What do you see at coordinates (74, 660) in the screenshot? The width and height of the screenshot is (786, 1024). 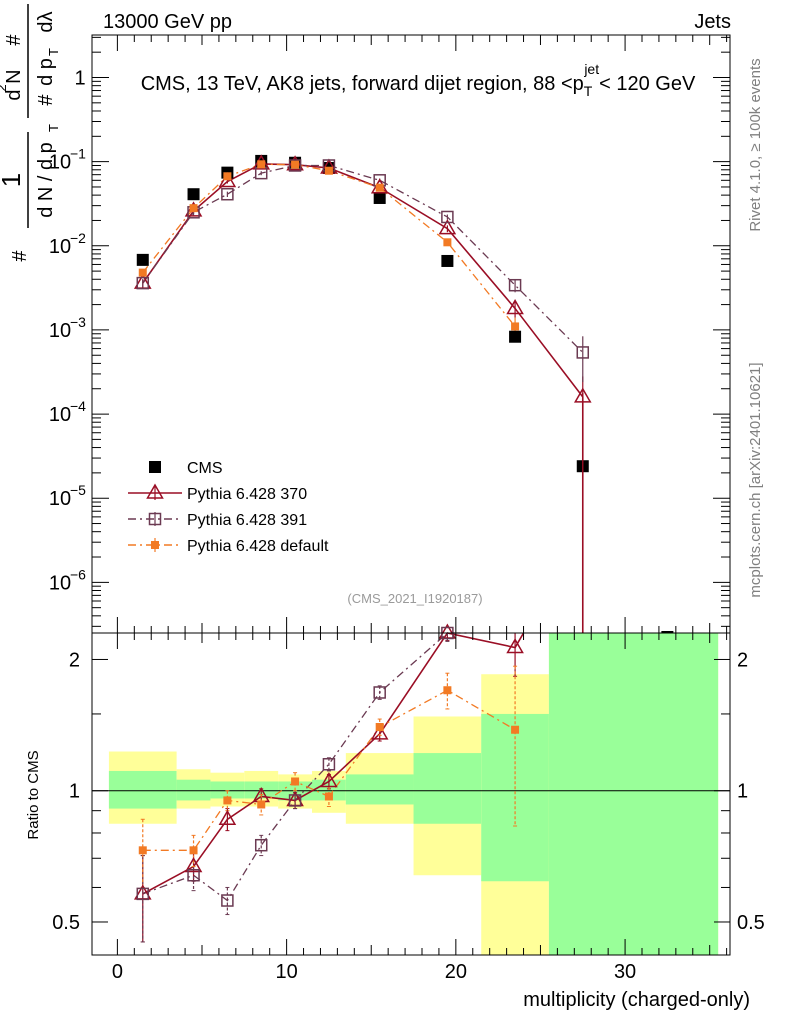 I see `ratio-y-tick-label-left: 2` at bounding box center [74, 660].